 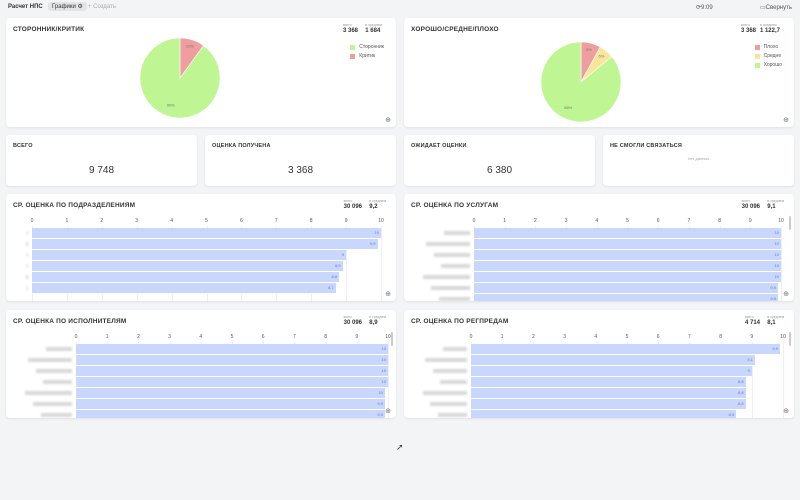 What do you see at coordinates (776, 7) in the screenshot?
I see `collapse-button: ▭Свернуть` at bounding box center [776, 7].